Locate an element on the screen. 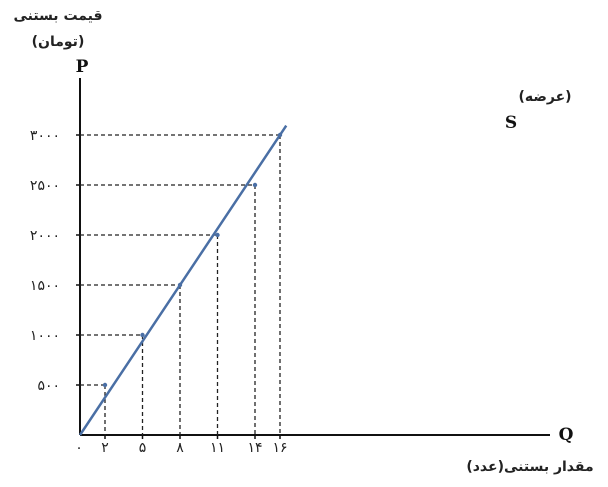 The width and height of the screenshot is (608, 487). x-tick-label: ۵ is located at coordinates (143, 448).